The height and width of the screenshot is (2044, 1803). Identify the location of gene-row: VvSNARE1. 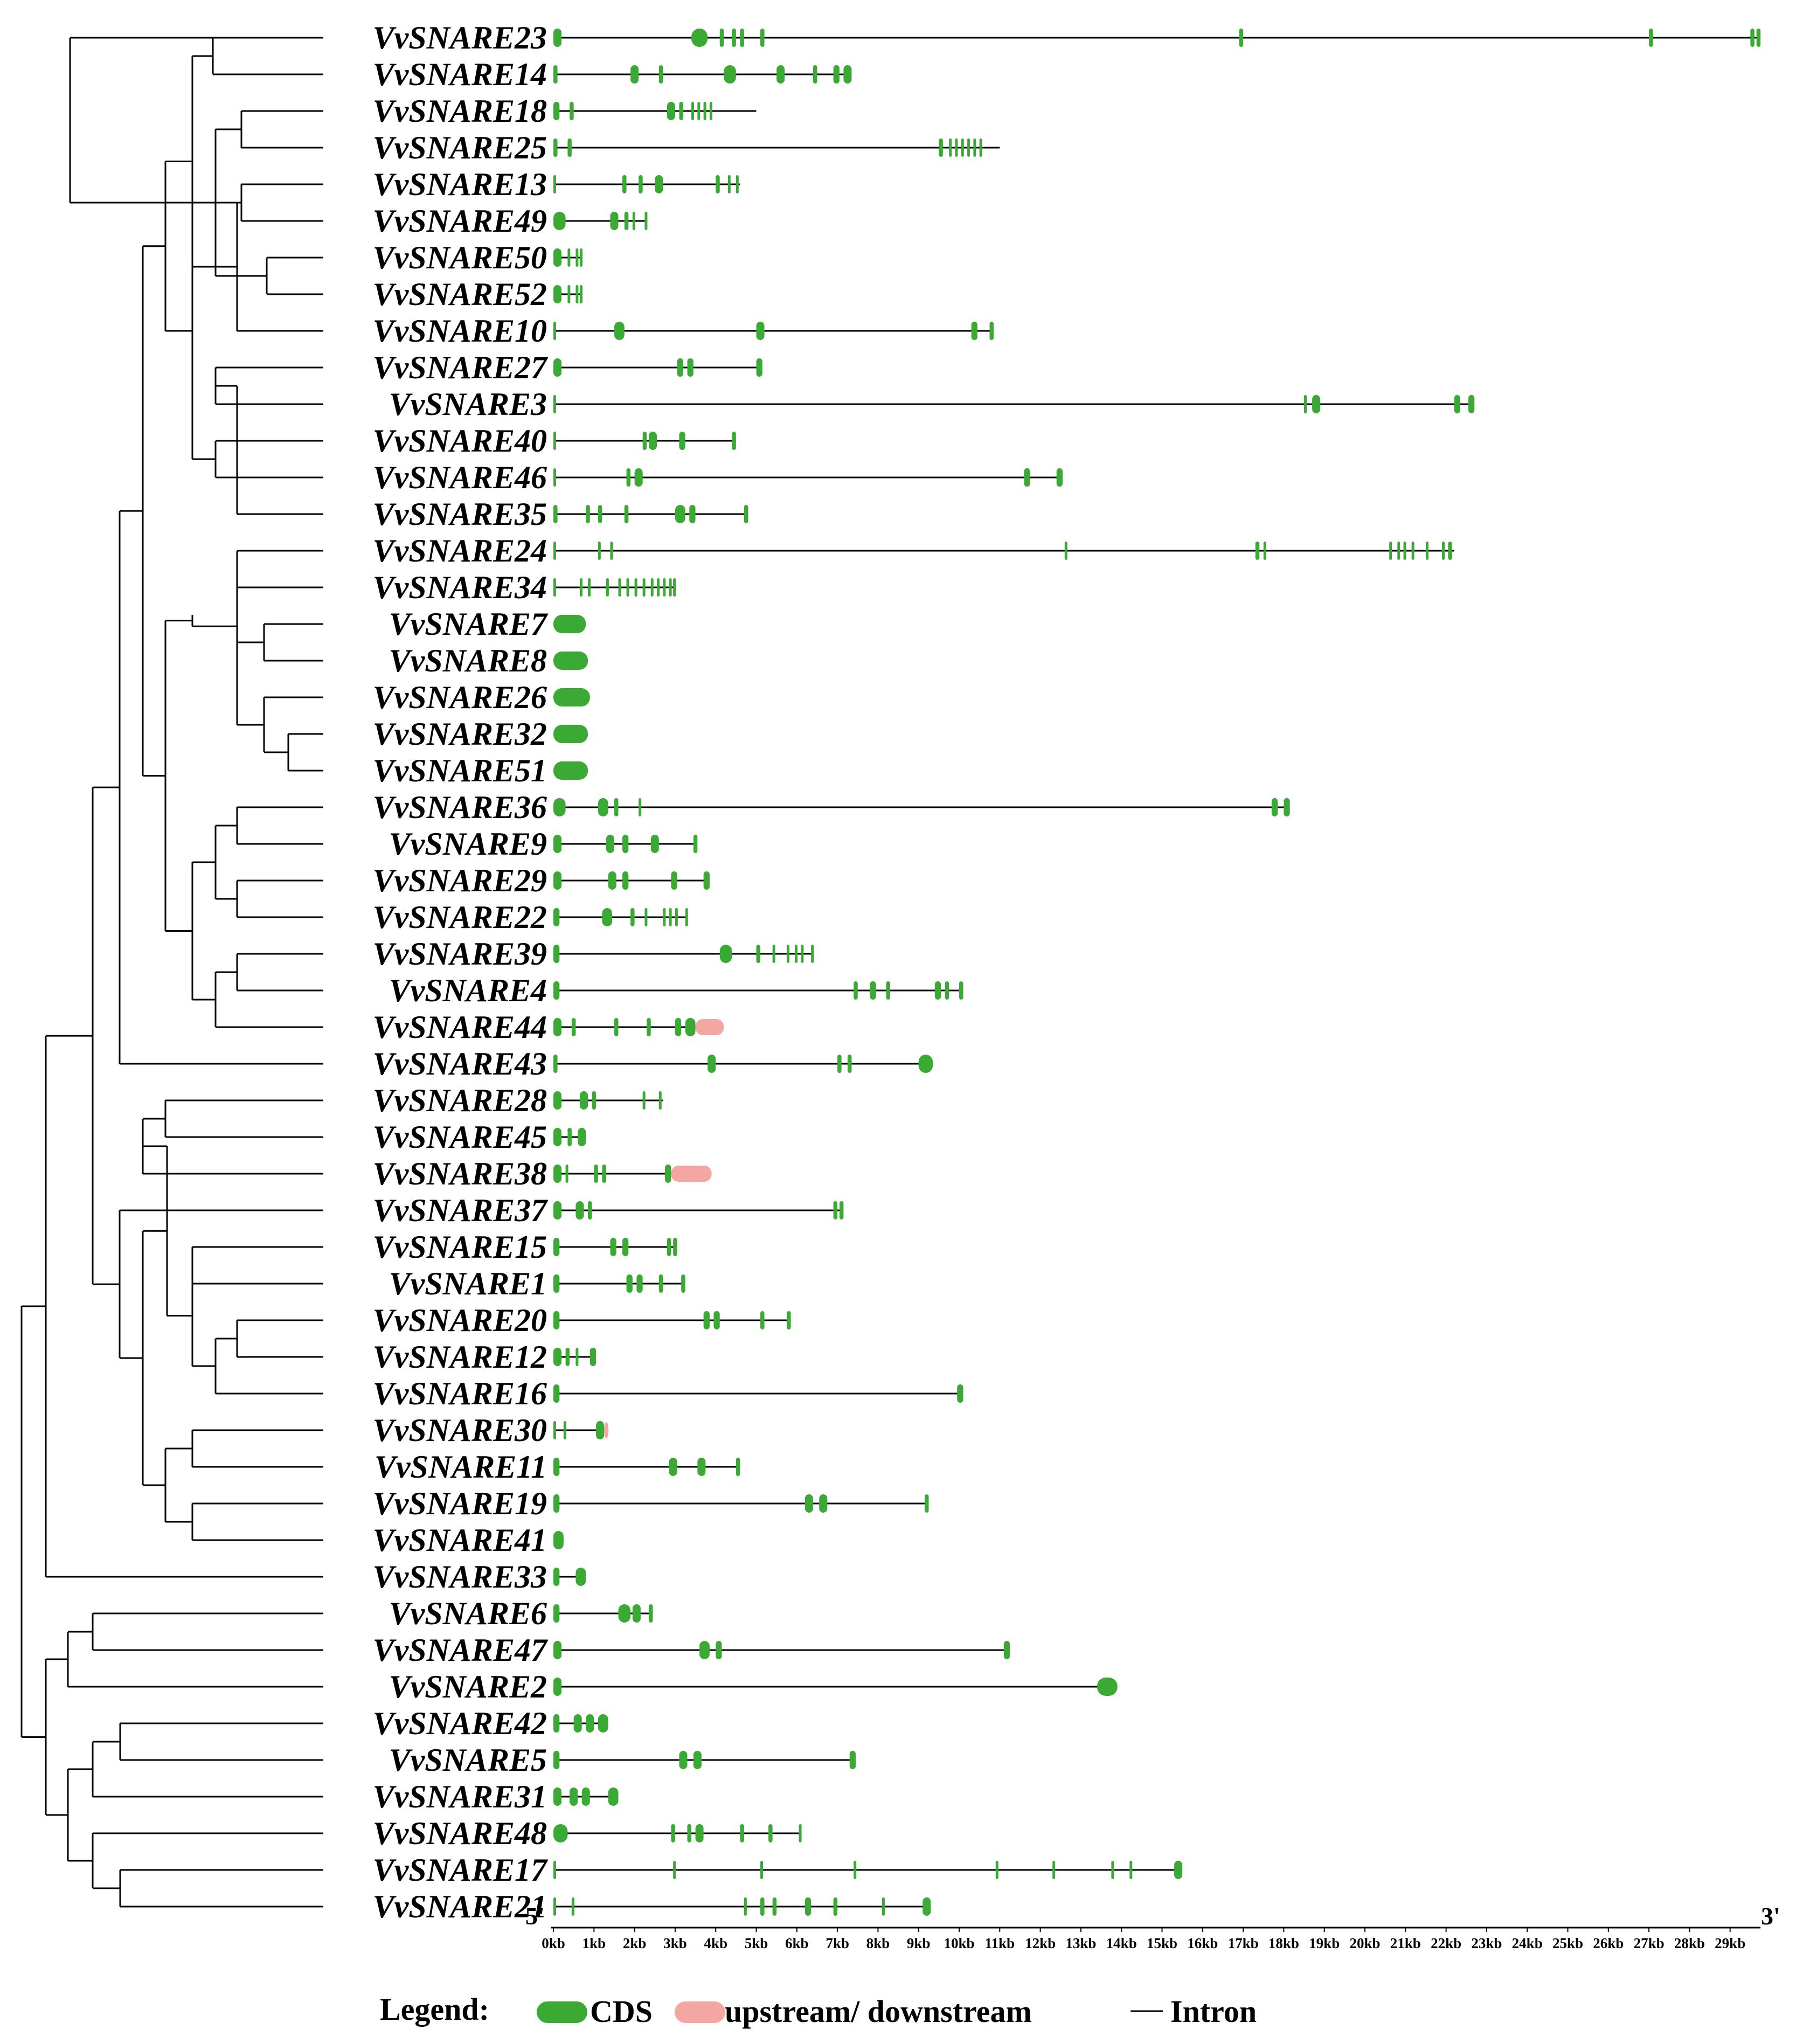
(537, 1284).